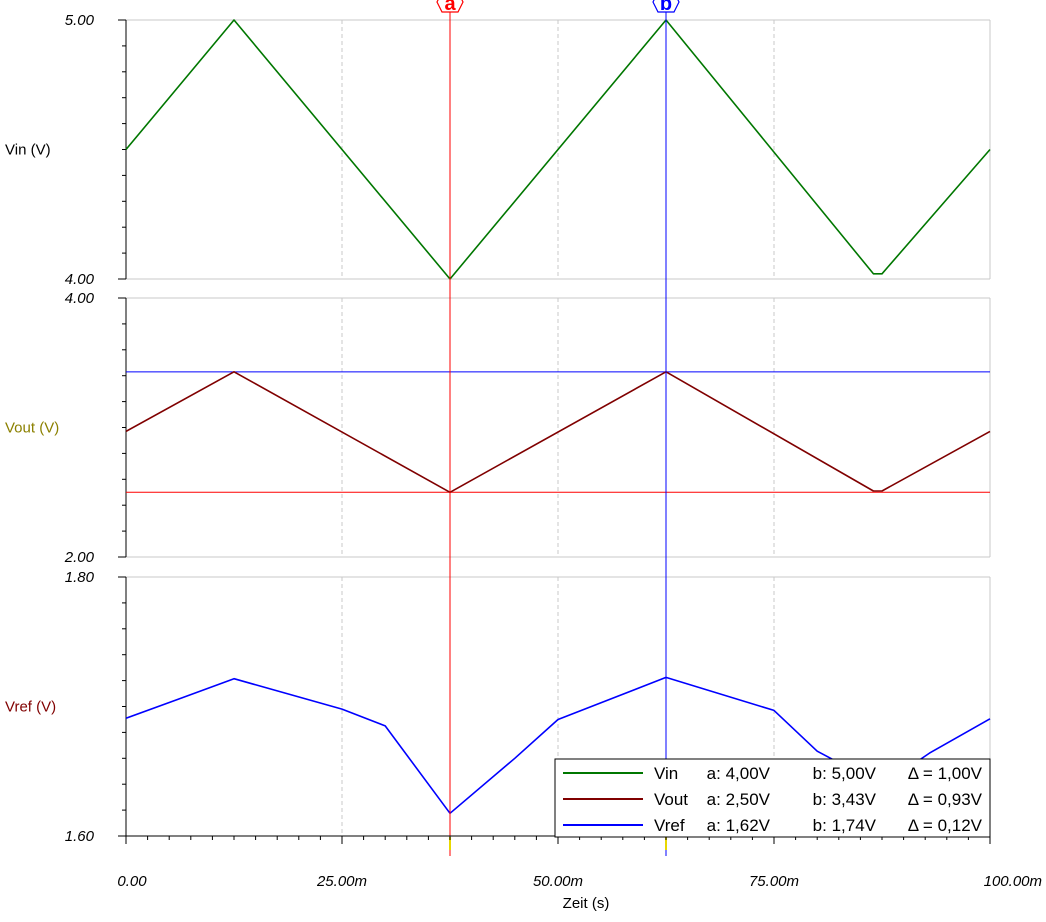  What do you see at coordinates (80, 836) in the screenshot?
I see `y-tick-label-min: 1.60` at bounding box center [80, 836].